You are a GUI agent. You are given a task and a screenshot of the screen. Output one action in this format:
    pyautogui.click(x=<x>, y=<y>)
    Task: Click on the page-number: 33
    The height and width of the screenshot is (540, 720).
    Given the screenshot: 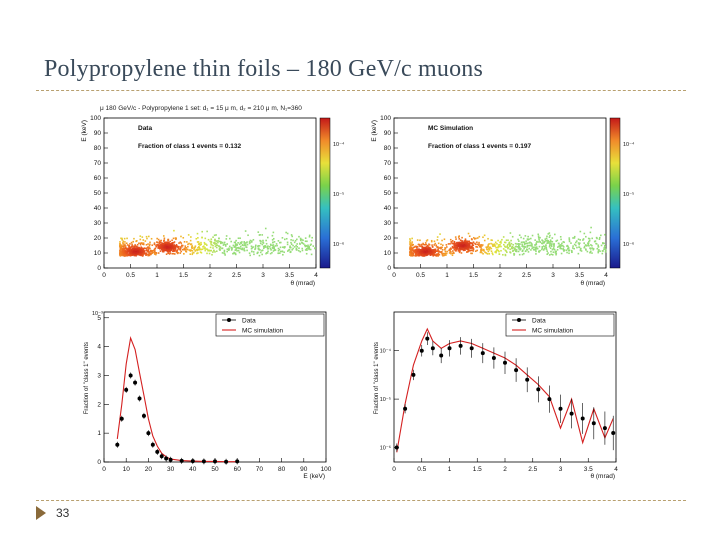 What is the action you would take?
    pyautogui.click(x=63, y=513)
    